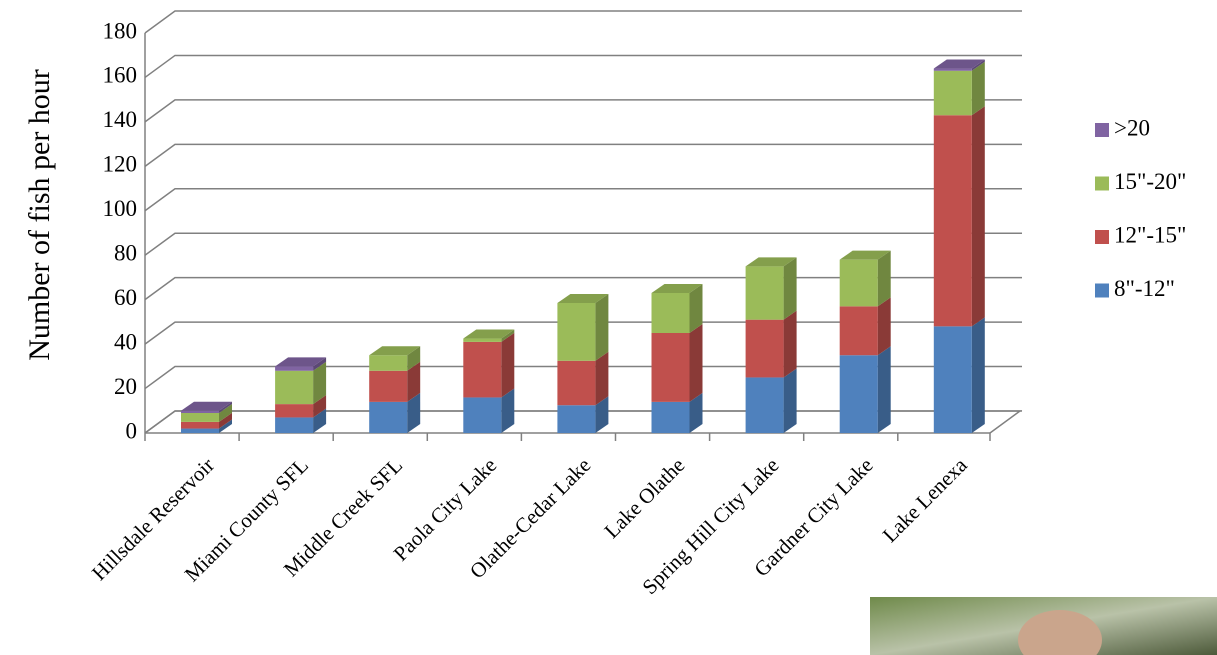  Describe the element at coordinates (125, 386) in the screenshot. I see `y-tick-label: 20` at that location.